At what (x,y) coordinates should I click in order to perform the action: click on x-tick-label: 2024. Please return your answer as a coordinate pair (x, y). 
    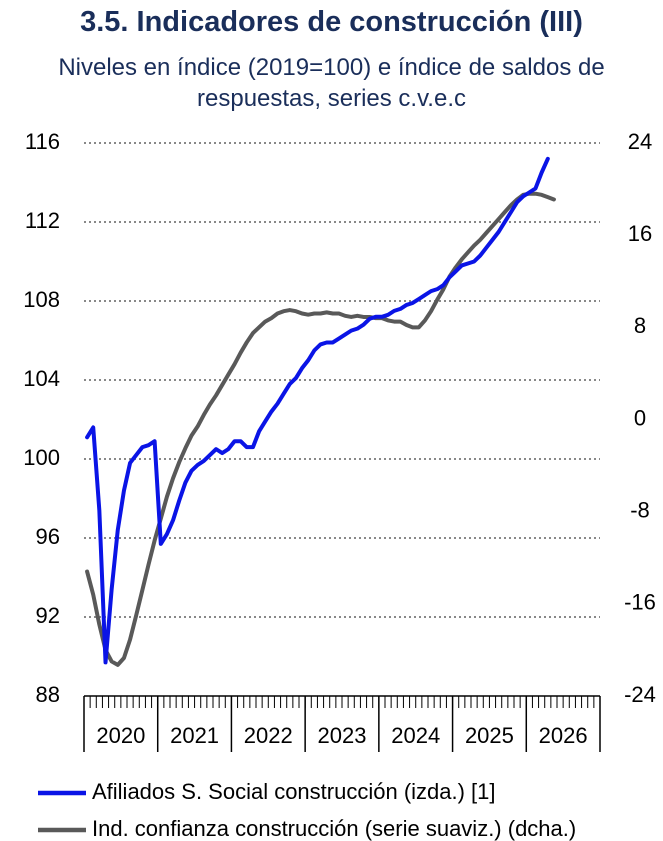
    Looking at the image, I should click on (415, 735).